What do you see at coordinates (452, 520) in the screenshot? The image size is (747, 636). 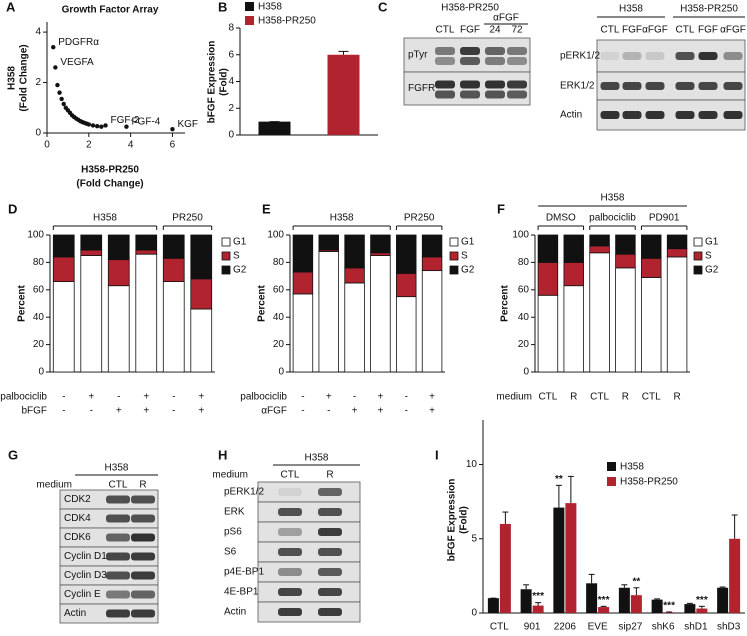 I see `y-axis-label: bFGF Expression` at bounding box center [452, 520].